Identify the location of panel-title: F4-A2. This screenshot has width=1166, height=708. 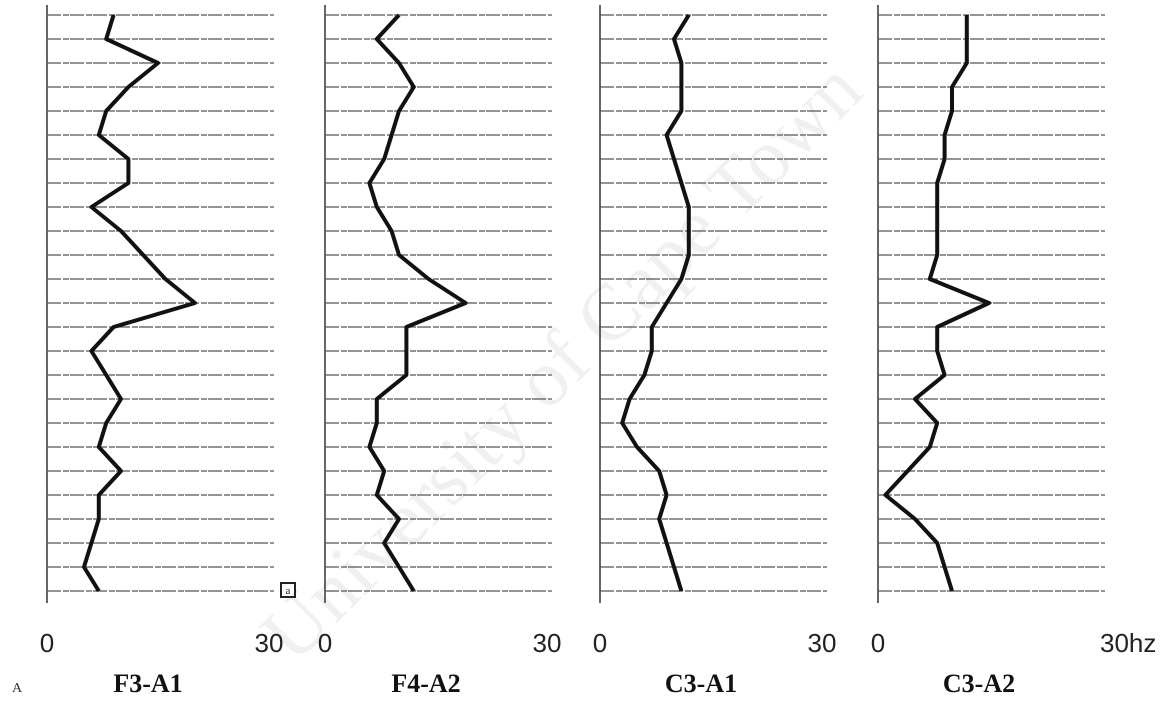
(425, 683).